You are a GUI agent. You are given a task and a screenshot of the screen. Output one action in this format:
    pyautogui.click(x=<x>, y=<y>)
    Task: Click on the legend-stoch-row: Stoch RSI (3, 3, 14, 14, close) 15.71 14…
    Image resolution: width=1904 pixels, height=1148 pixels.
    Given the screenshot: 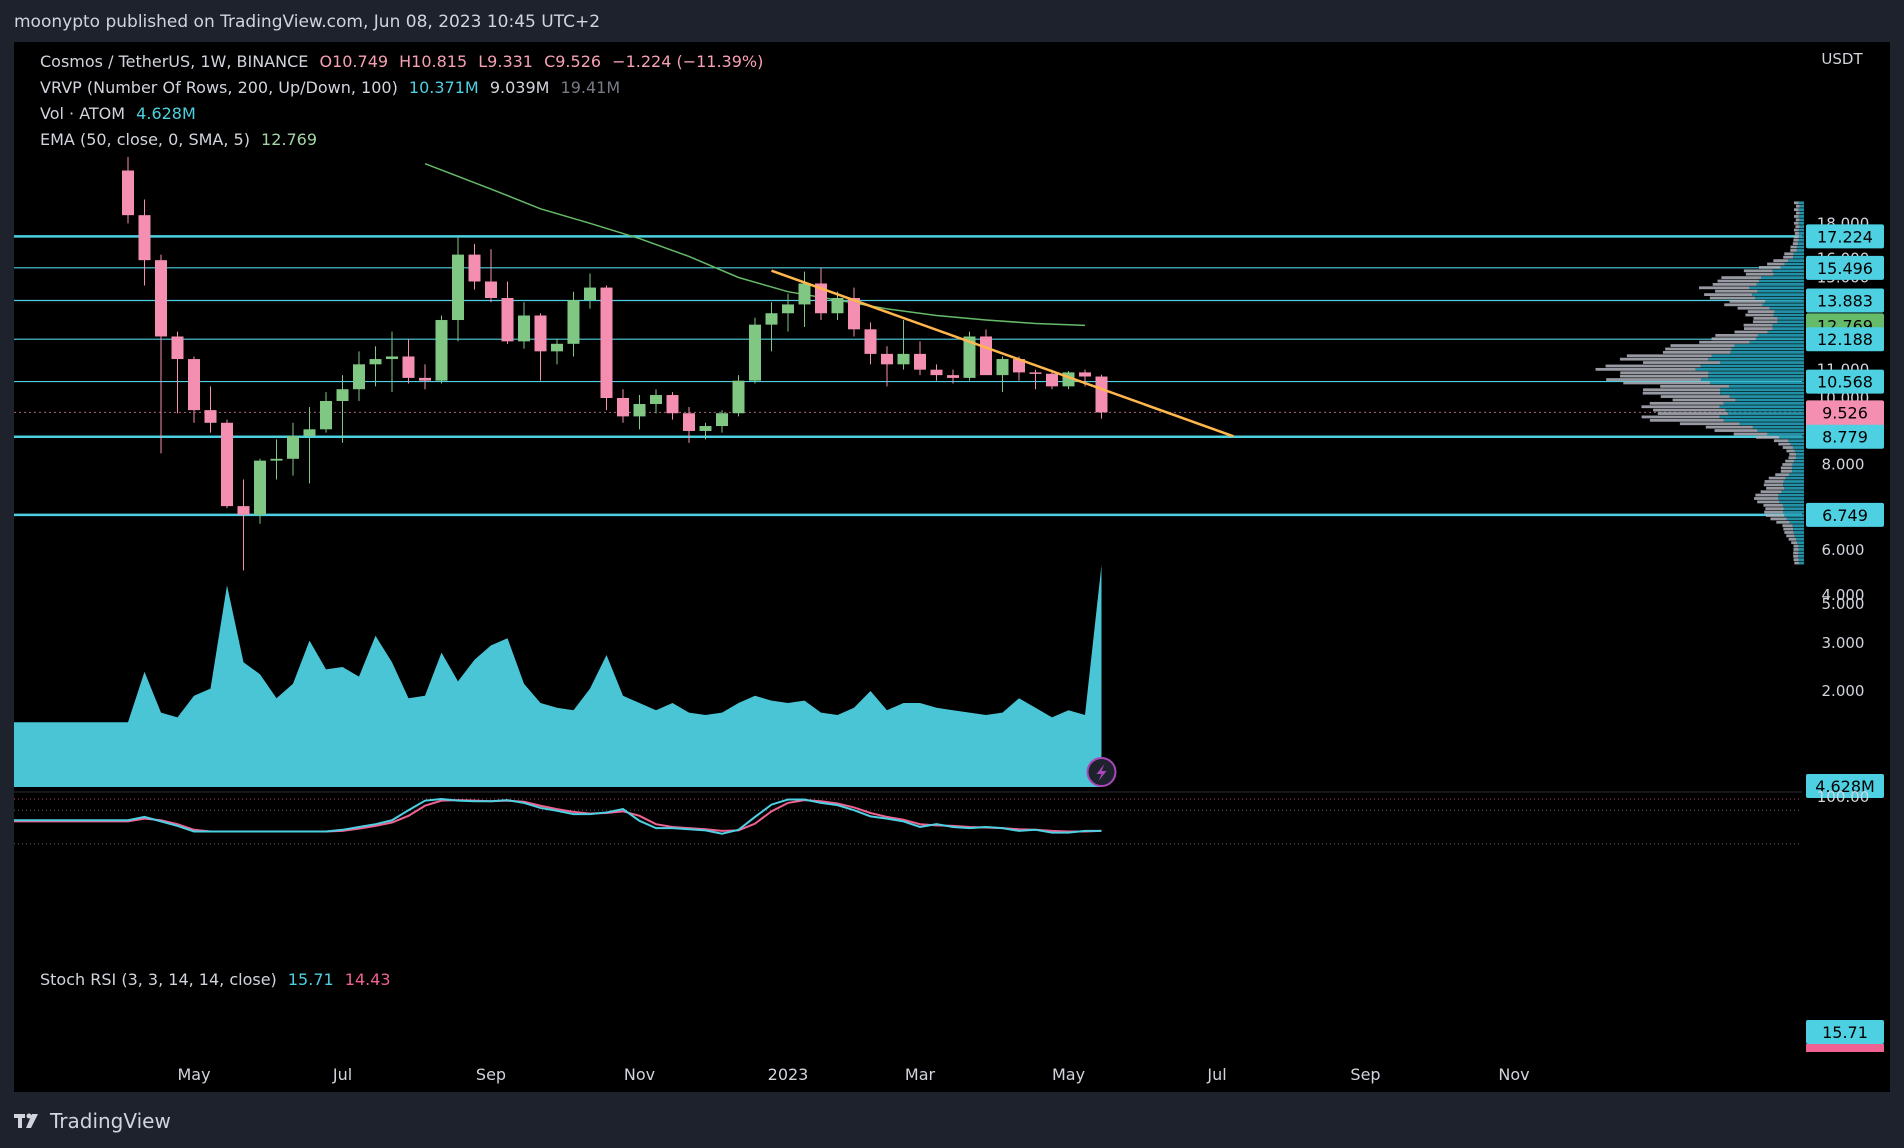 What is the action you would take?
    pyautogui.click(x=218, y=980)
    